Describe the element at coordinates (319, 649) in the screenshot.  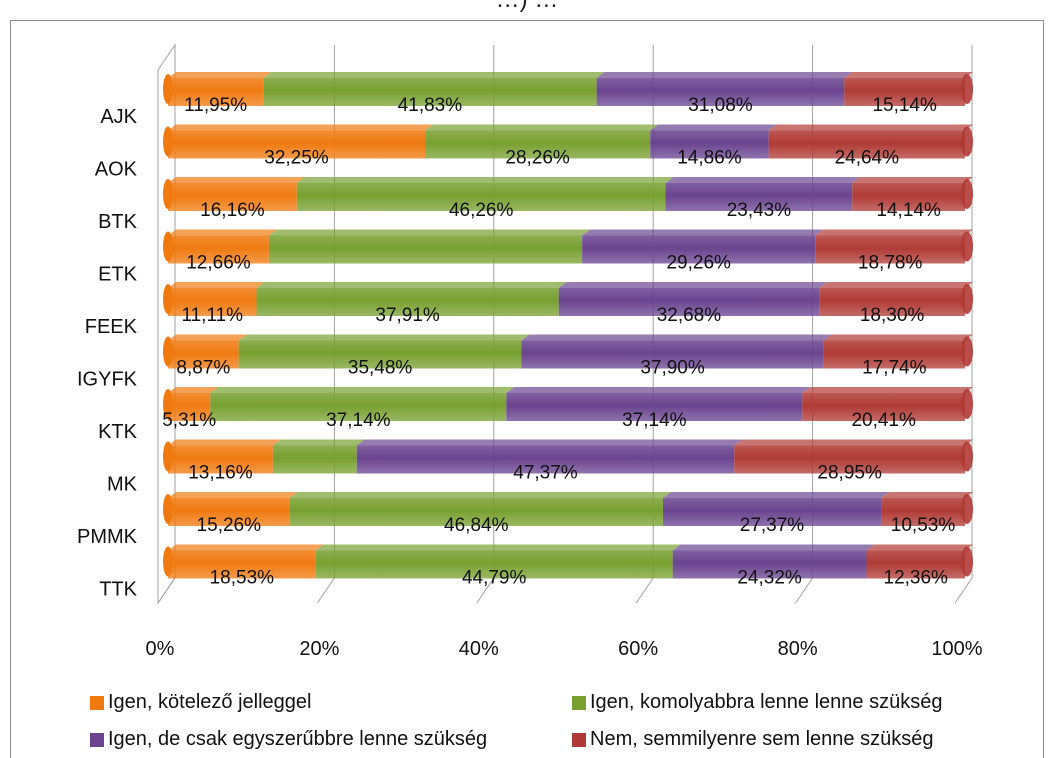
I see `x-tick-label: 20%` at that location.